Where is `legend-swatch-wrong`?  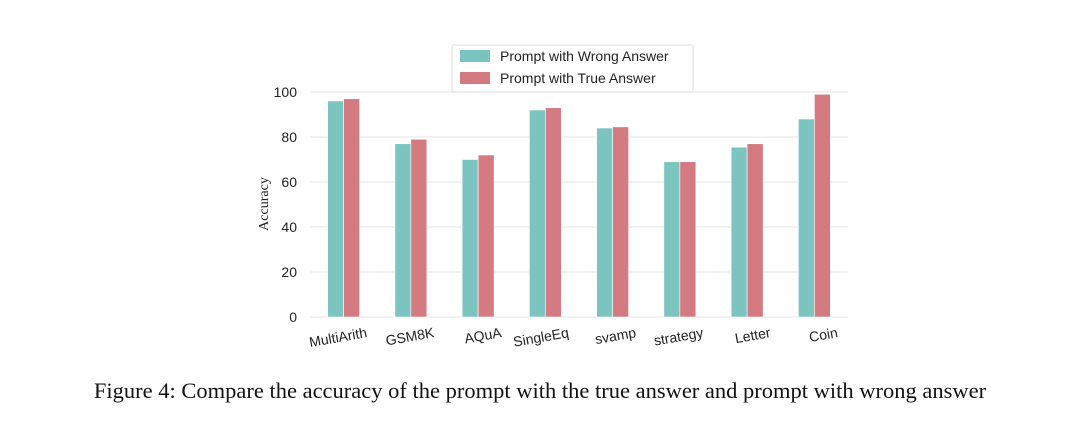
legend-swatch-wrong is located at coordinates (475, 56).